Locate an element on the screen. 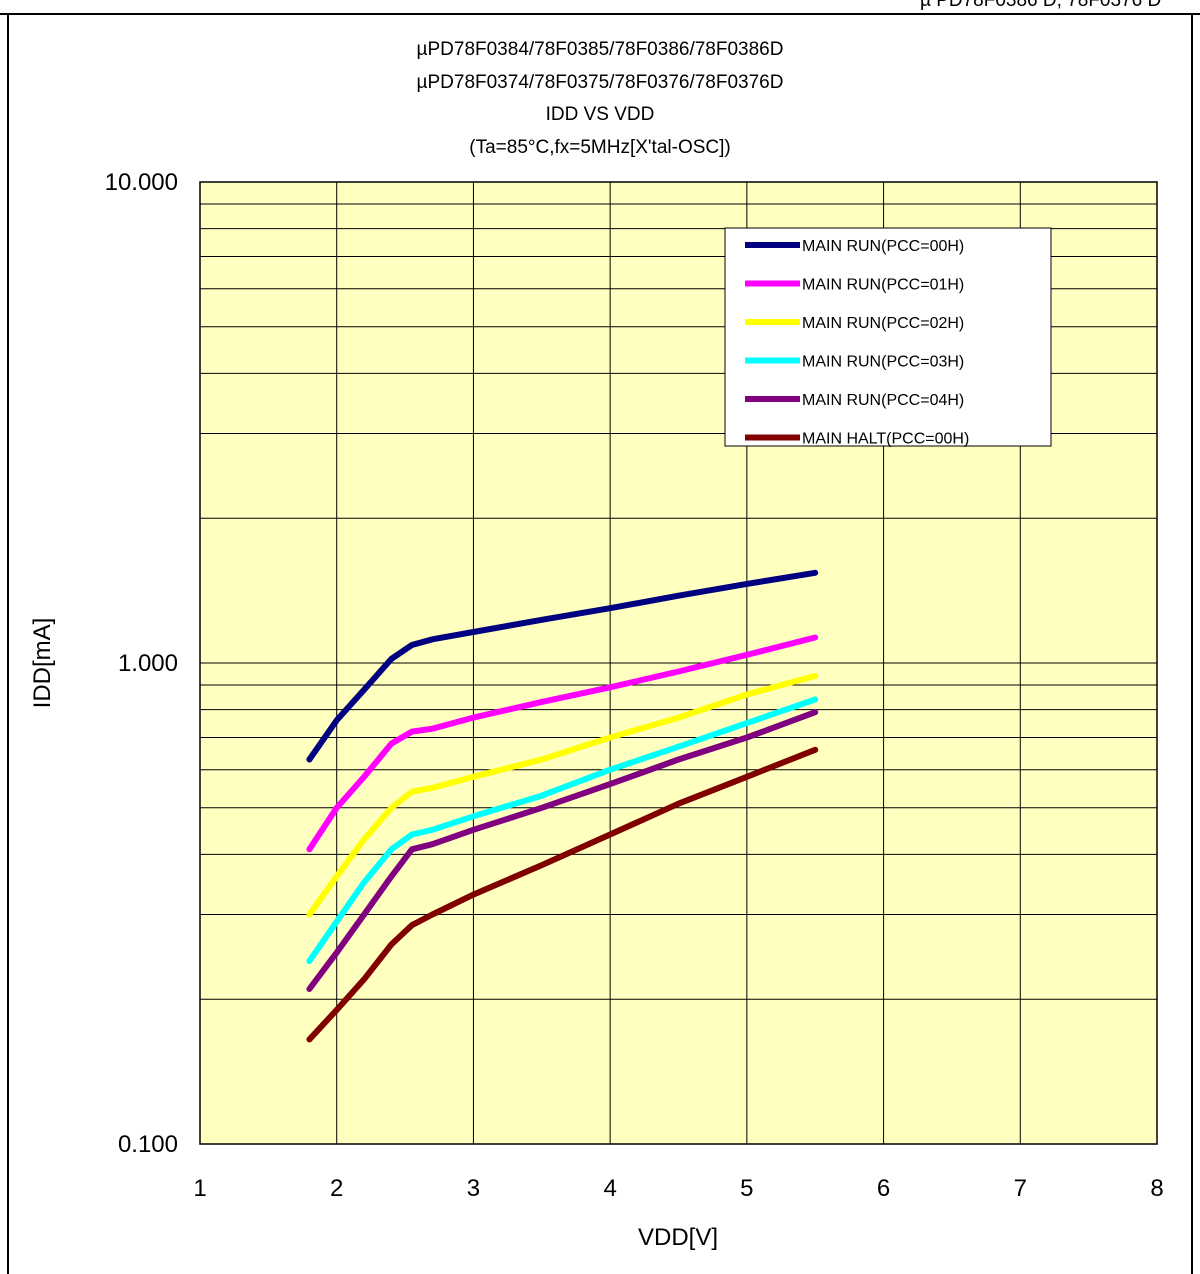  chart-title-line-2: µPD78F0374/78F0375/78F0376/78F0376D is located at coordinates (600, 82).